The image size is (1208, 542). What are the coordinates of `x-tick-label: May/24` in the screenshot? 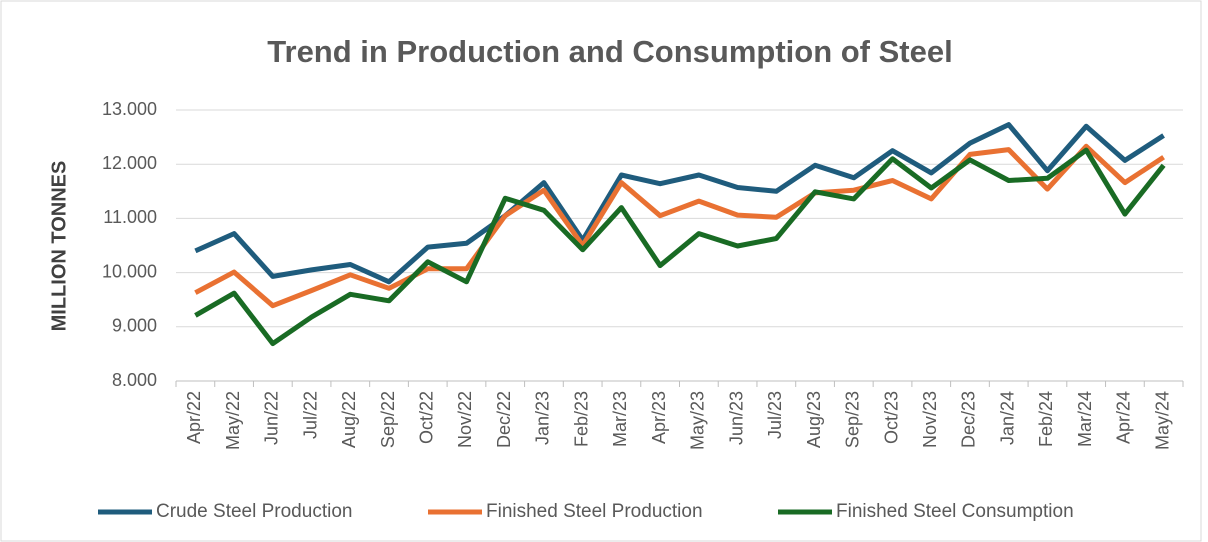 It's located at (1162, 420).